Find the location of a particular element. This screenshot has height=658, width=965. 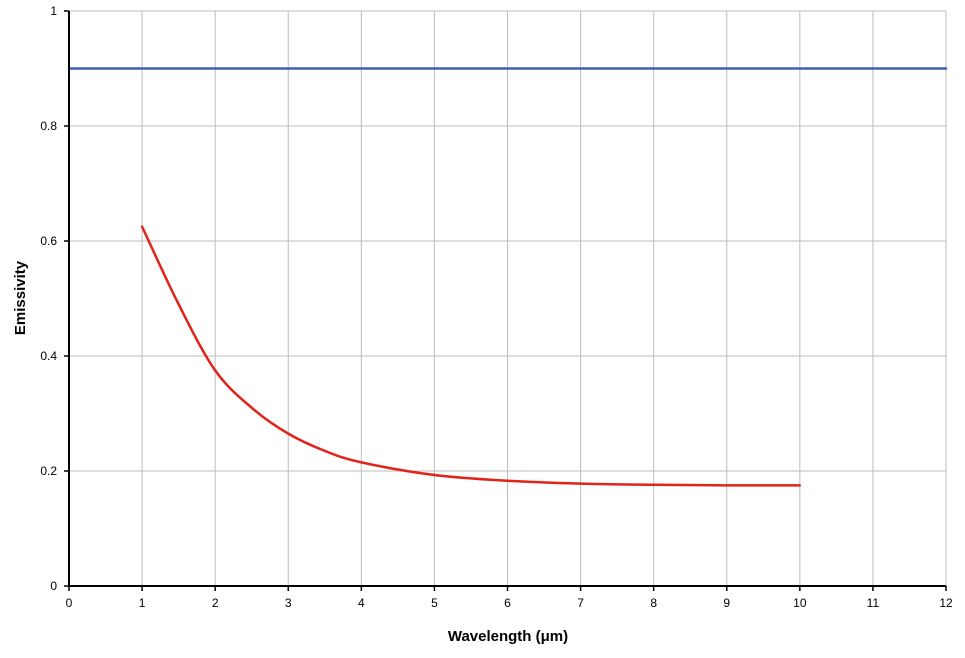

x-tick-label: 7 is located at coordinates (580, 603).